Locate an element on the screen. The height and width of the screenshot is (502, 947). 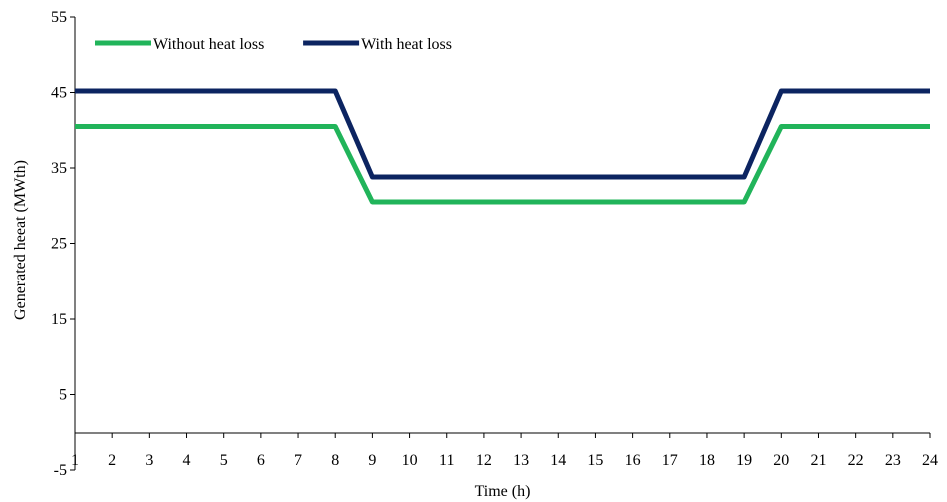
y-tick-label: 15 is located at coordinates (59, 319).